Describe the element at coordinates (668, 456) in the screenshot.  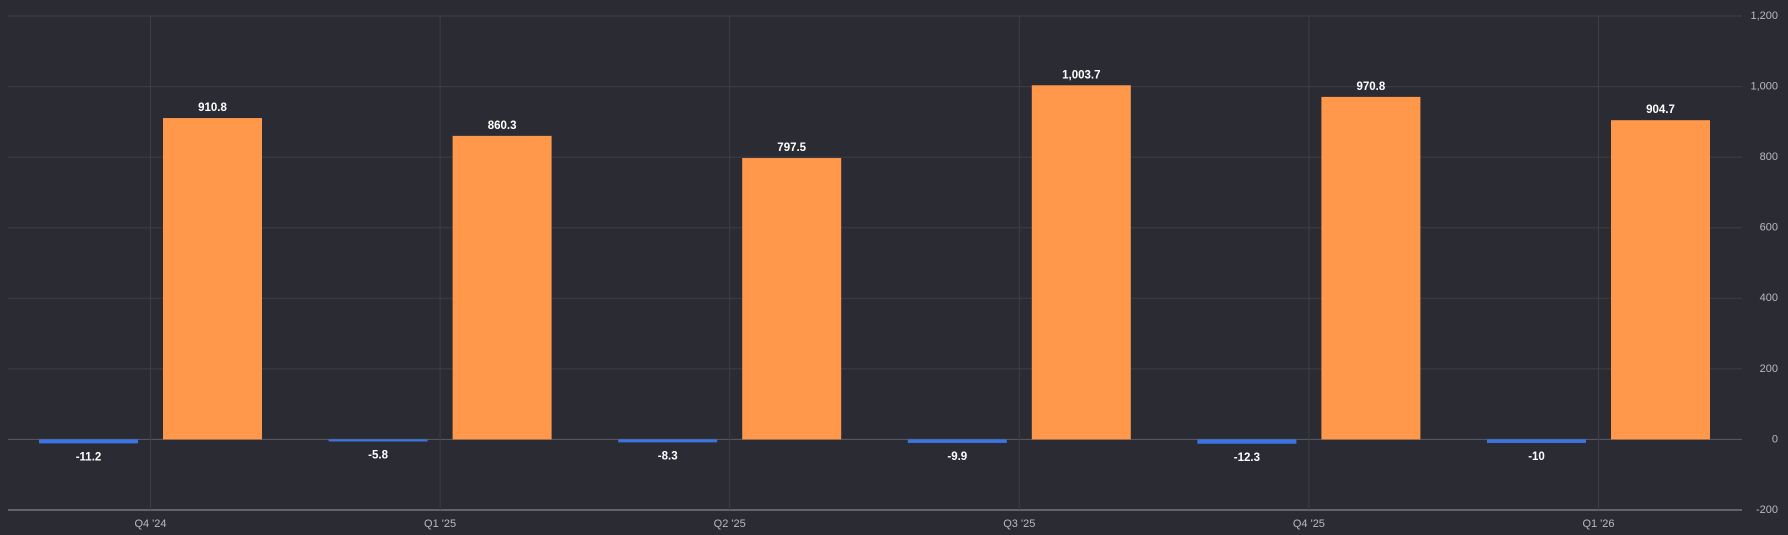
I see `data-label: -8.3` at that location.